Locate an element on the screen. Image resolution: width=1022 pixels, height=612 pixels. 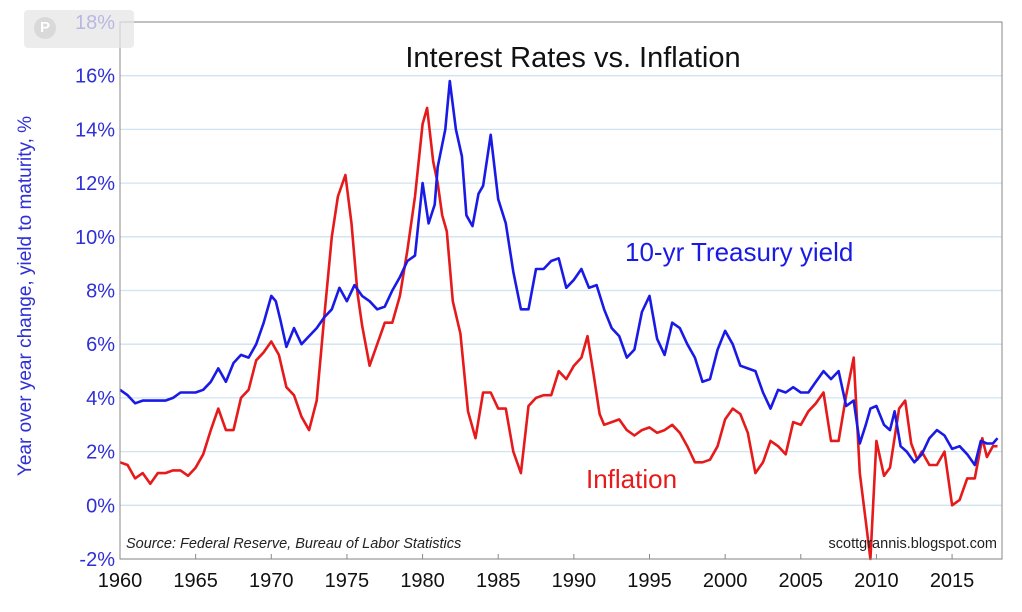
y-tick-label: 6% is located at coordinates (100, 345).